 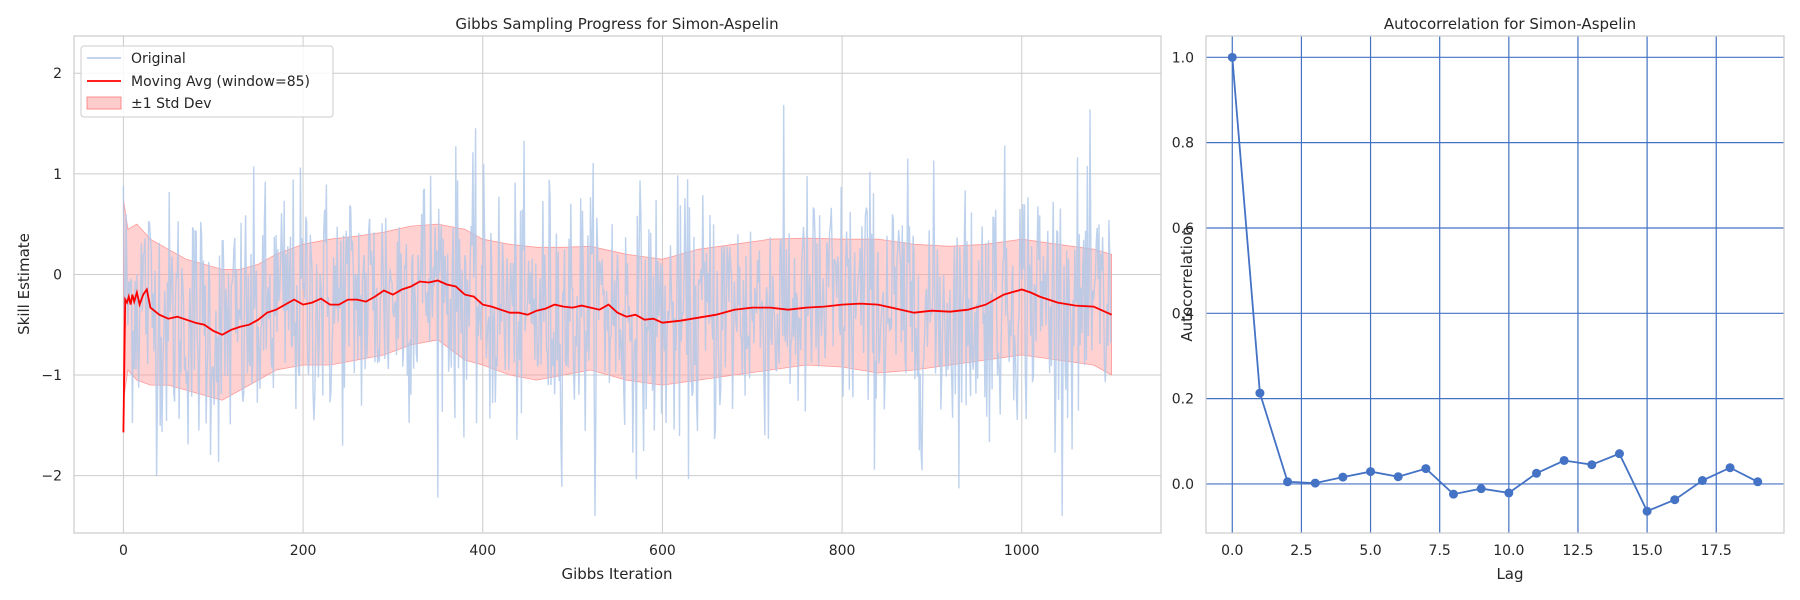 I want to click on trace-x-tick-label: 800, so click(x=842, y=551).